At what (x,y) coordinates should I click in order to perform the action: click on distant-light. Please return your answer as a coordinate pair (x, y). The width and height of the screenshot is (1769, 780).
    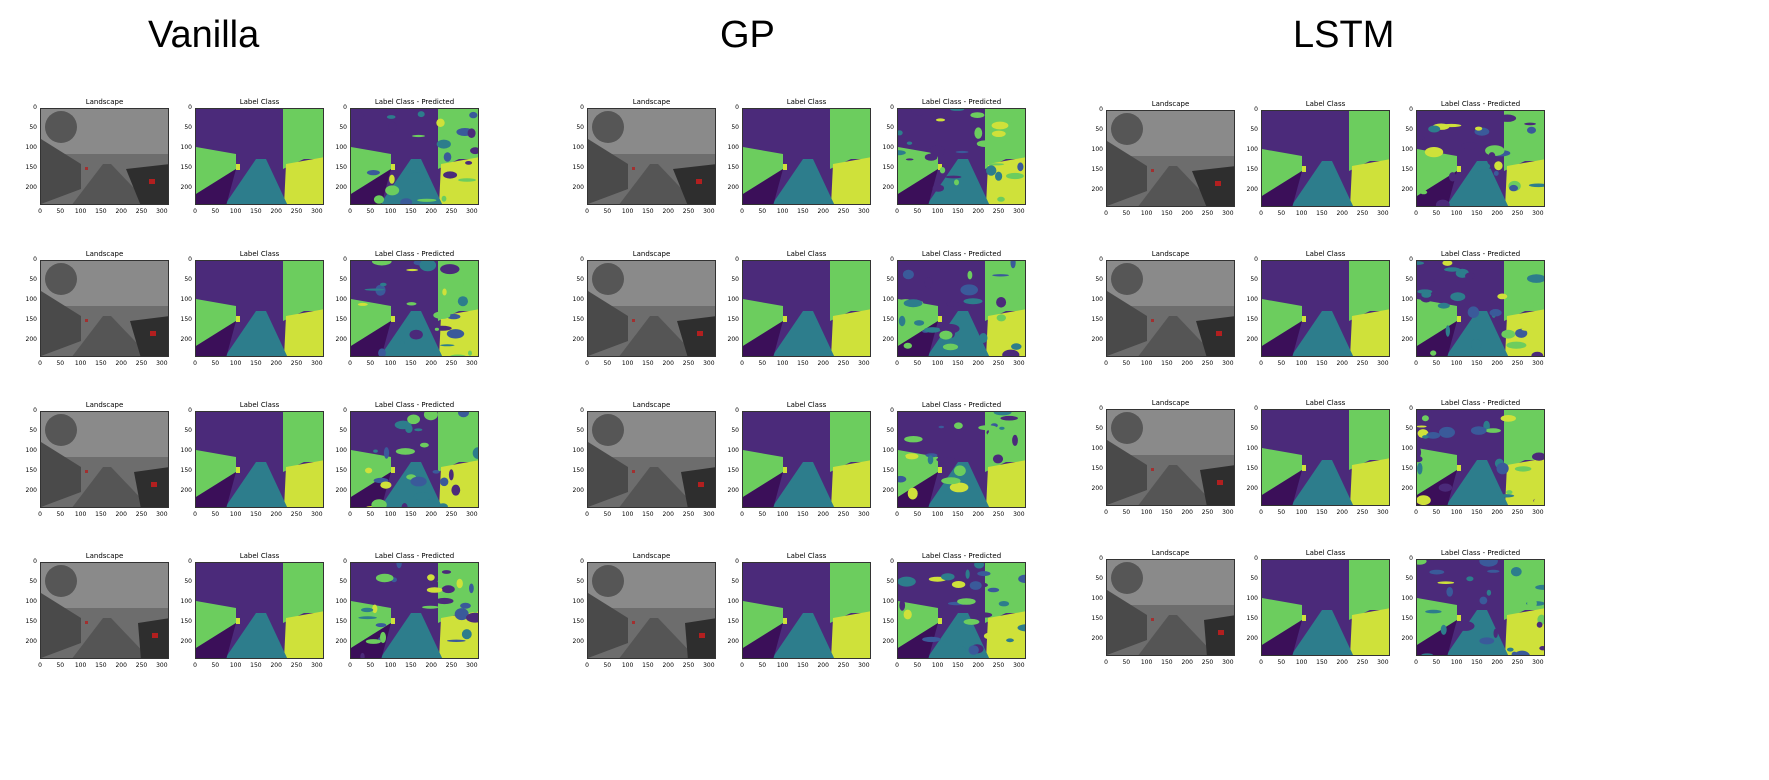
    Looking at the image, I should click on (86, 320).